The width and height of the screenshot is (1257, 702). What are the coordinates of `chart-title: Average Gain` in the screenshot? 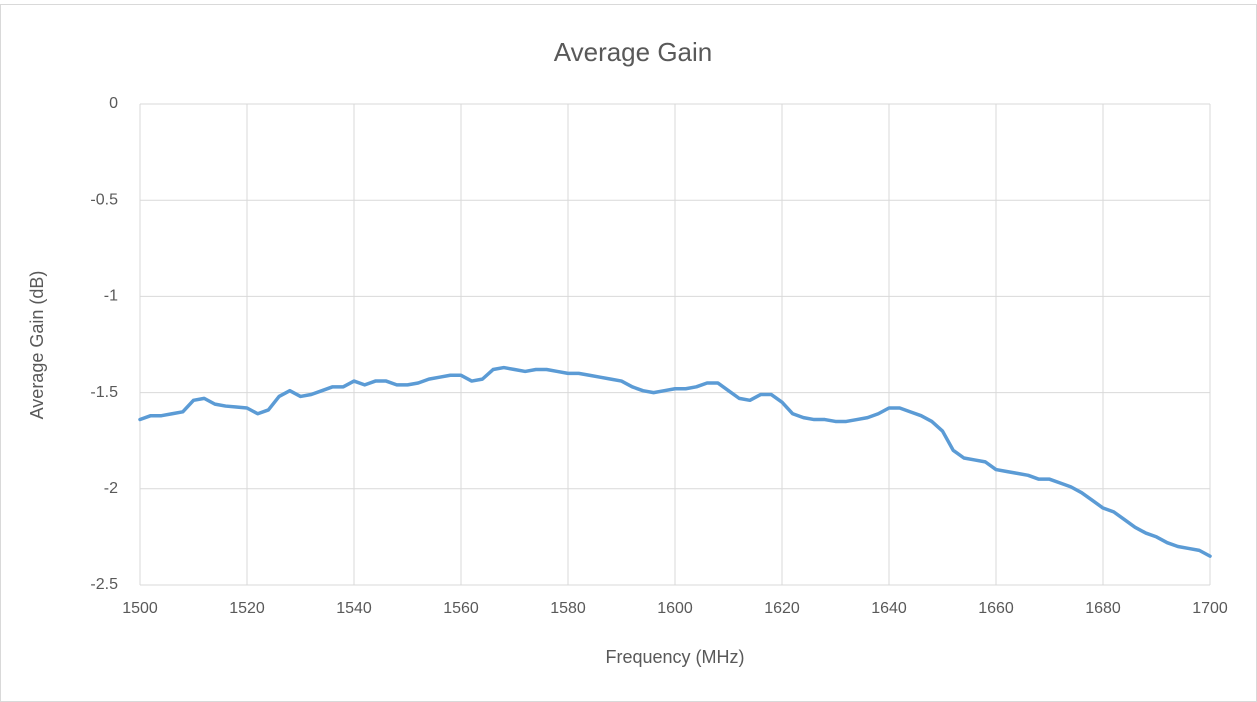 It's located at (633, 52).